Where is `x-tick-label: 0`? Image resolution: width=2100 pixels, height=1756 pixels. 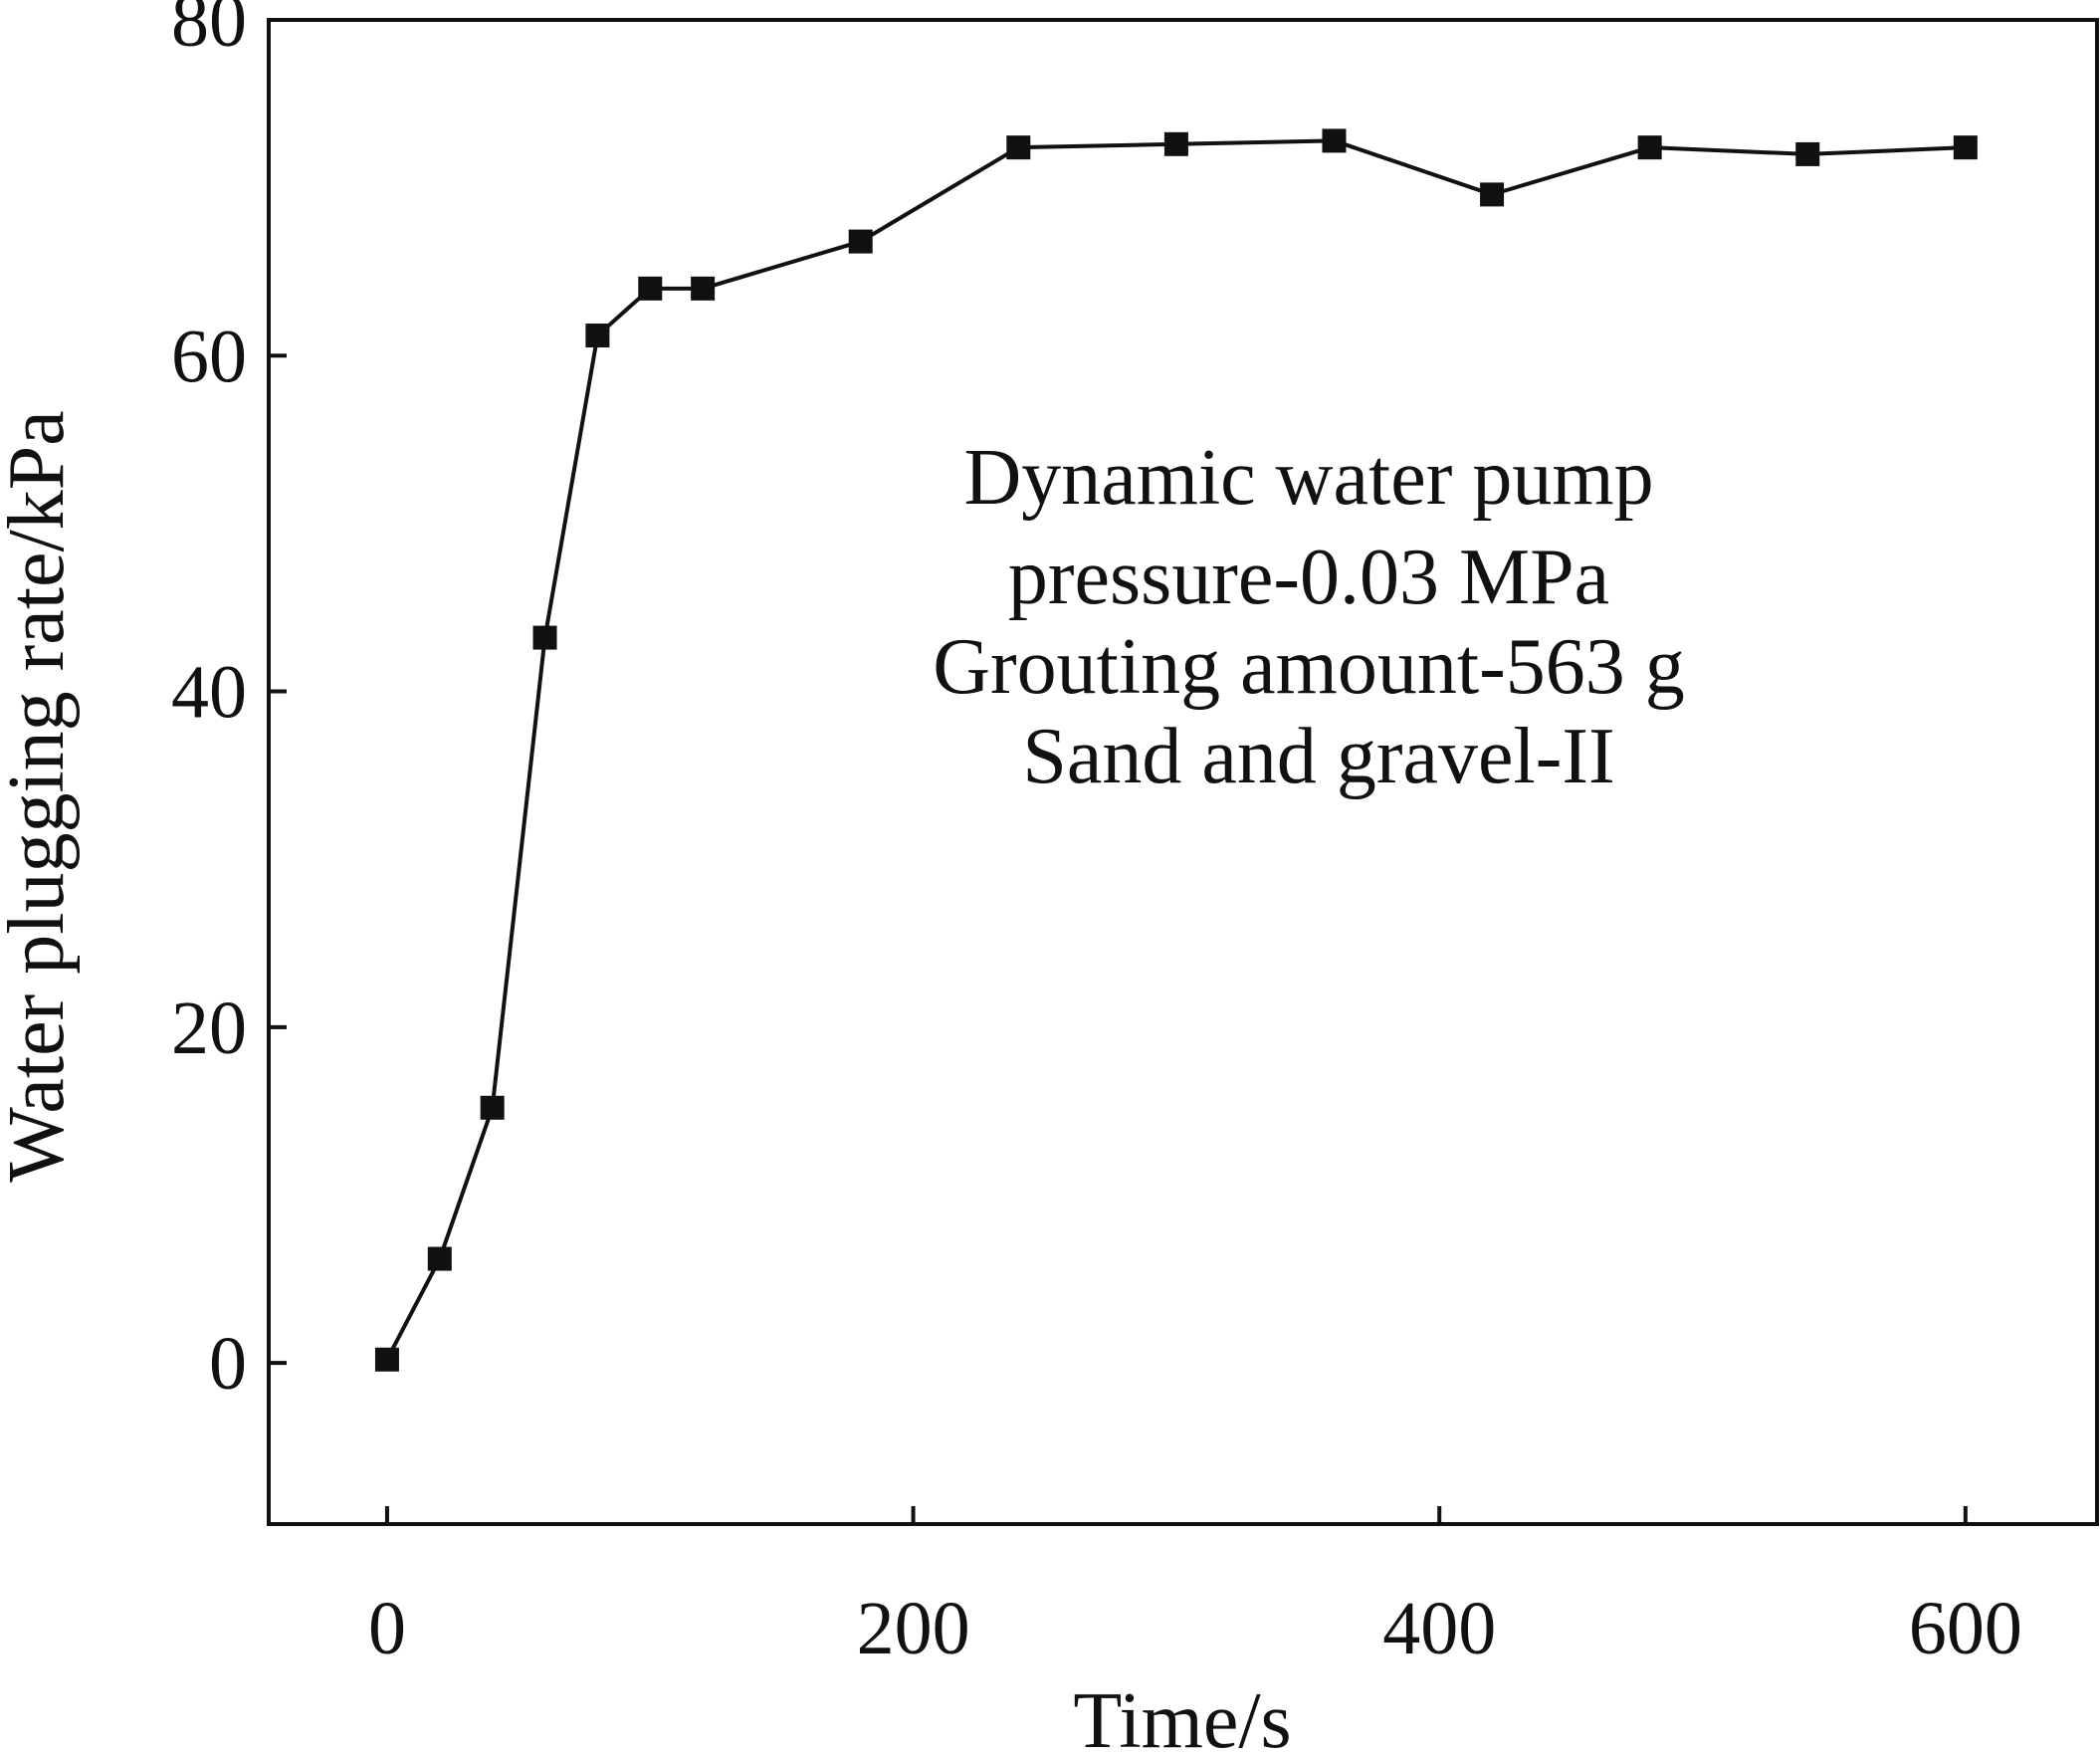 x-tick-label: 0 is located at coordinates (387, 1628).